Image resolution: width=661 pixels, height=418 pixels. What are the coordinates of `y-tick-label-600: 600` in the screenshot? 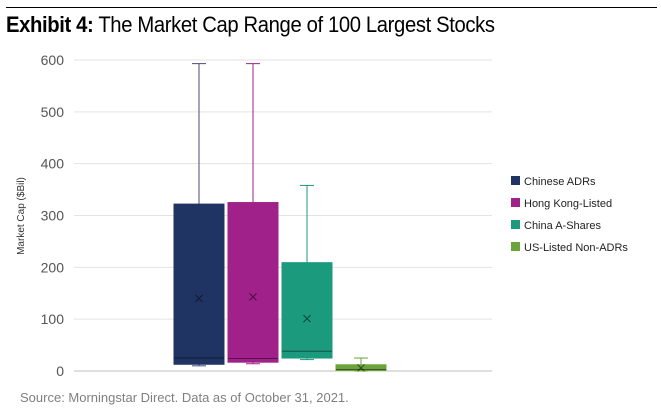 It's located at (53, 60).